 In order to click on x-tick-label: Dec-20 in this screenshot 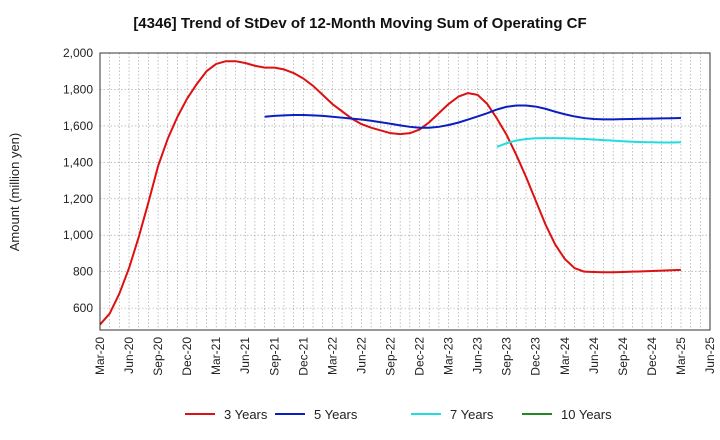, I will do `click(187, 356)`.